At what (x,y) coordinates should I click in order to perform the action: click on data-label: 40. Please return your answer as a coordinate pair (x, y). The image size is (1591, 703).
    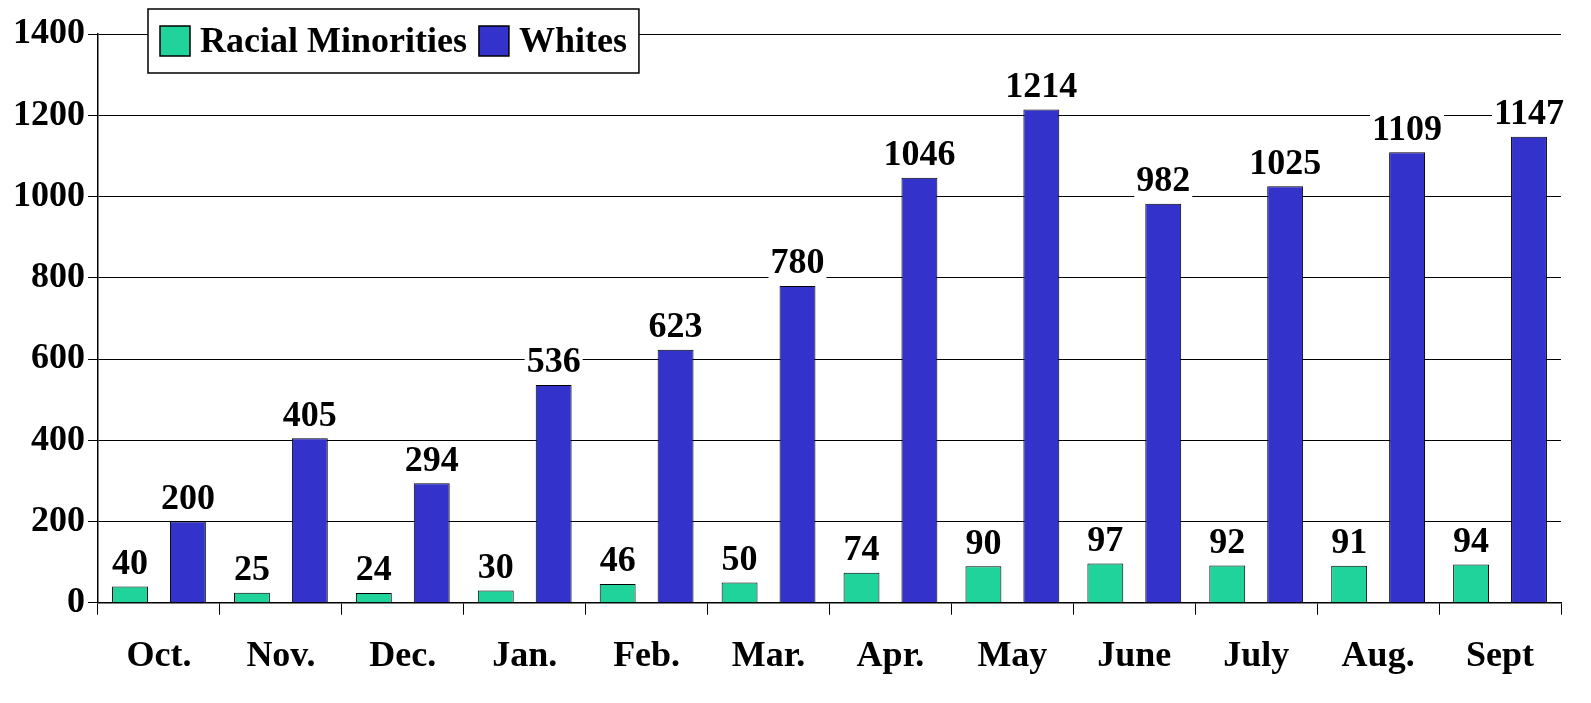
    Looking at the image, I should click on (130, 561).